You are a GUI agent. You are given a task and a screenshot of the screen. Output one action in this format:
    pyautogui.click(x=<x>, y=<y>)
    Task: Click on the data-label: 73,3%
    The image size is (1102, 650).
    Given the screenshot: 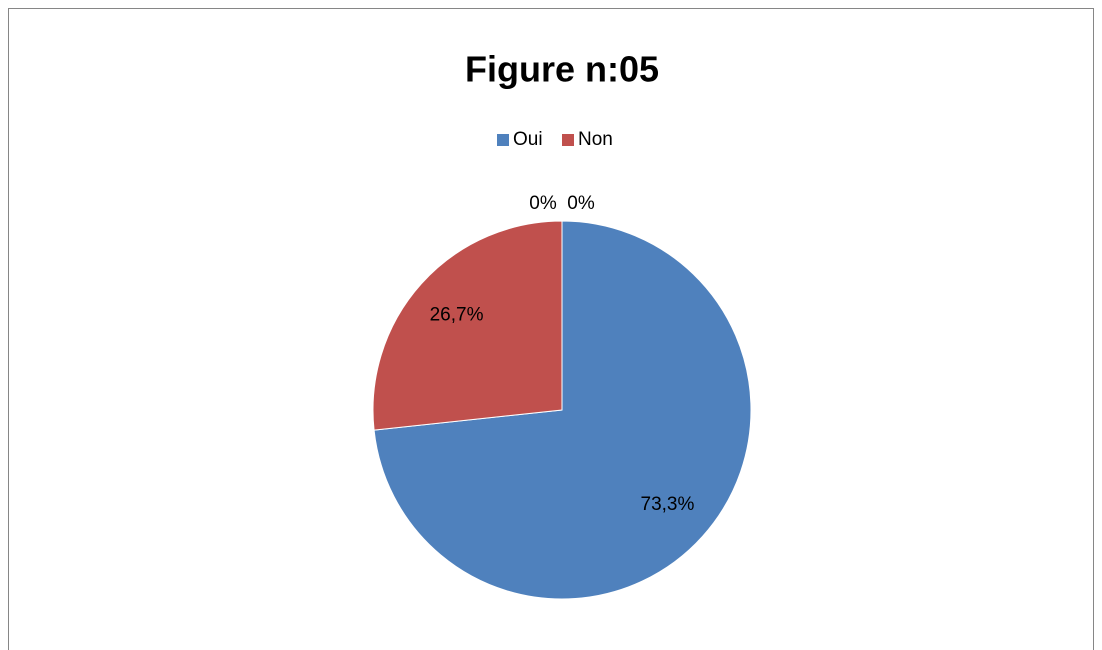 What is the action you would take?
    pyautogui.click(x=668, y=504)
    